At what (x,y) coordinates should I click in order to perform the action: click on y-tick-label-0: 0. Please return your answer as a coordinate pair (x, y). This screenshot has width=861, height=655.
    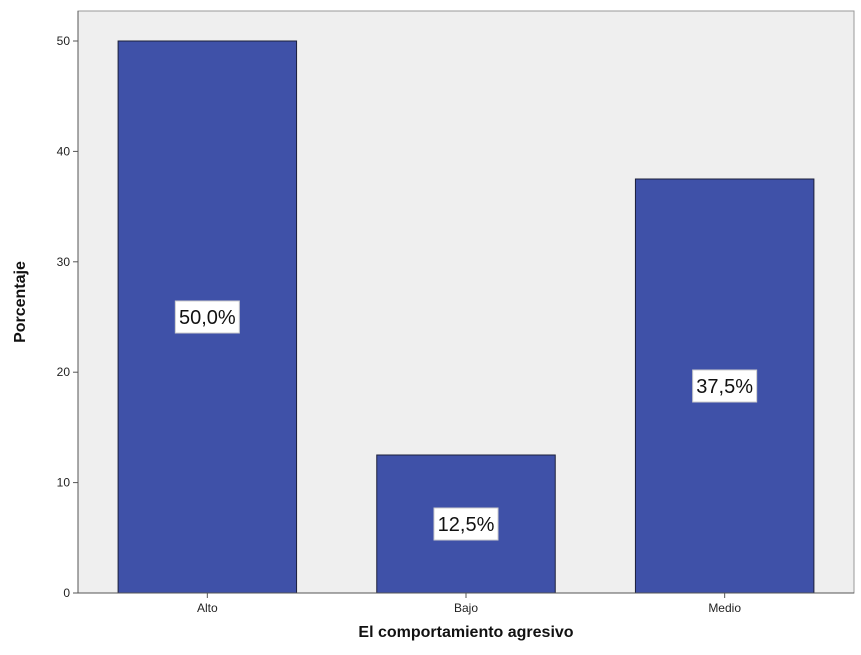
    Looking at the image, I should click on (66, 593).